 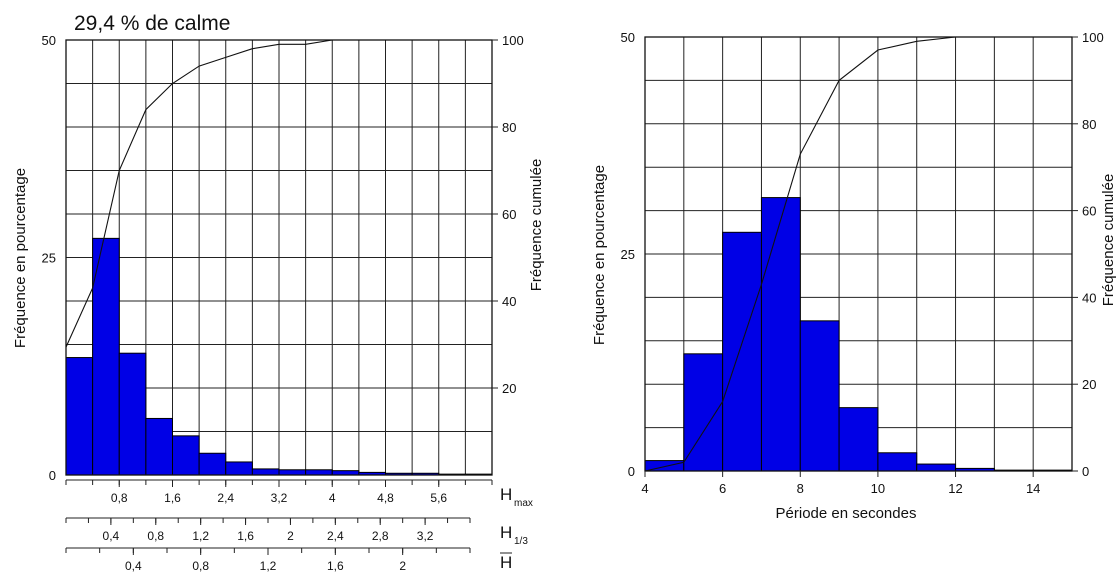 What do you see at coordinates (523, 503) in the screenshot?
I see `x-axis-label-sub: max` at bounding box center [523, 503].